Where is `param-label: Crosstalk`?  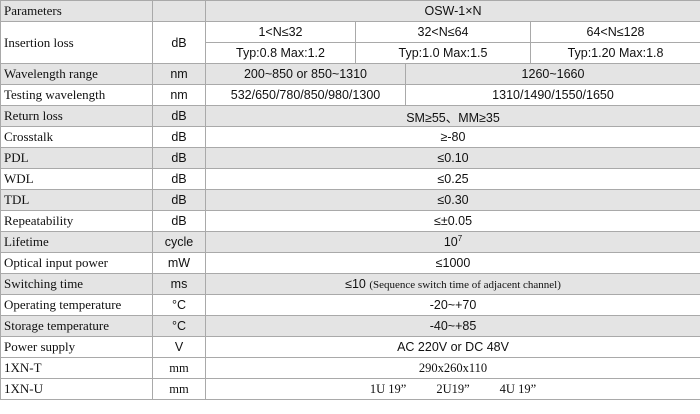
param-label: Crosstalk is located at coordinates (76, 137).